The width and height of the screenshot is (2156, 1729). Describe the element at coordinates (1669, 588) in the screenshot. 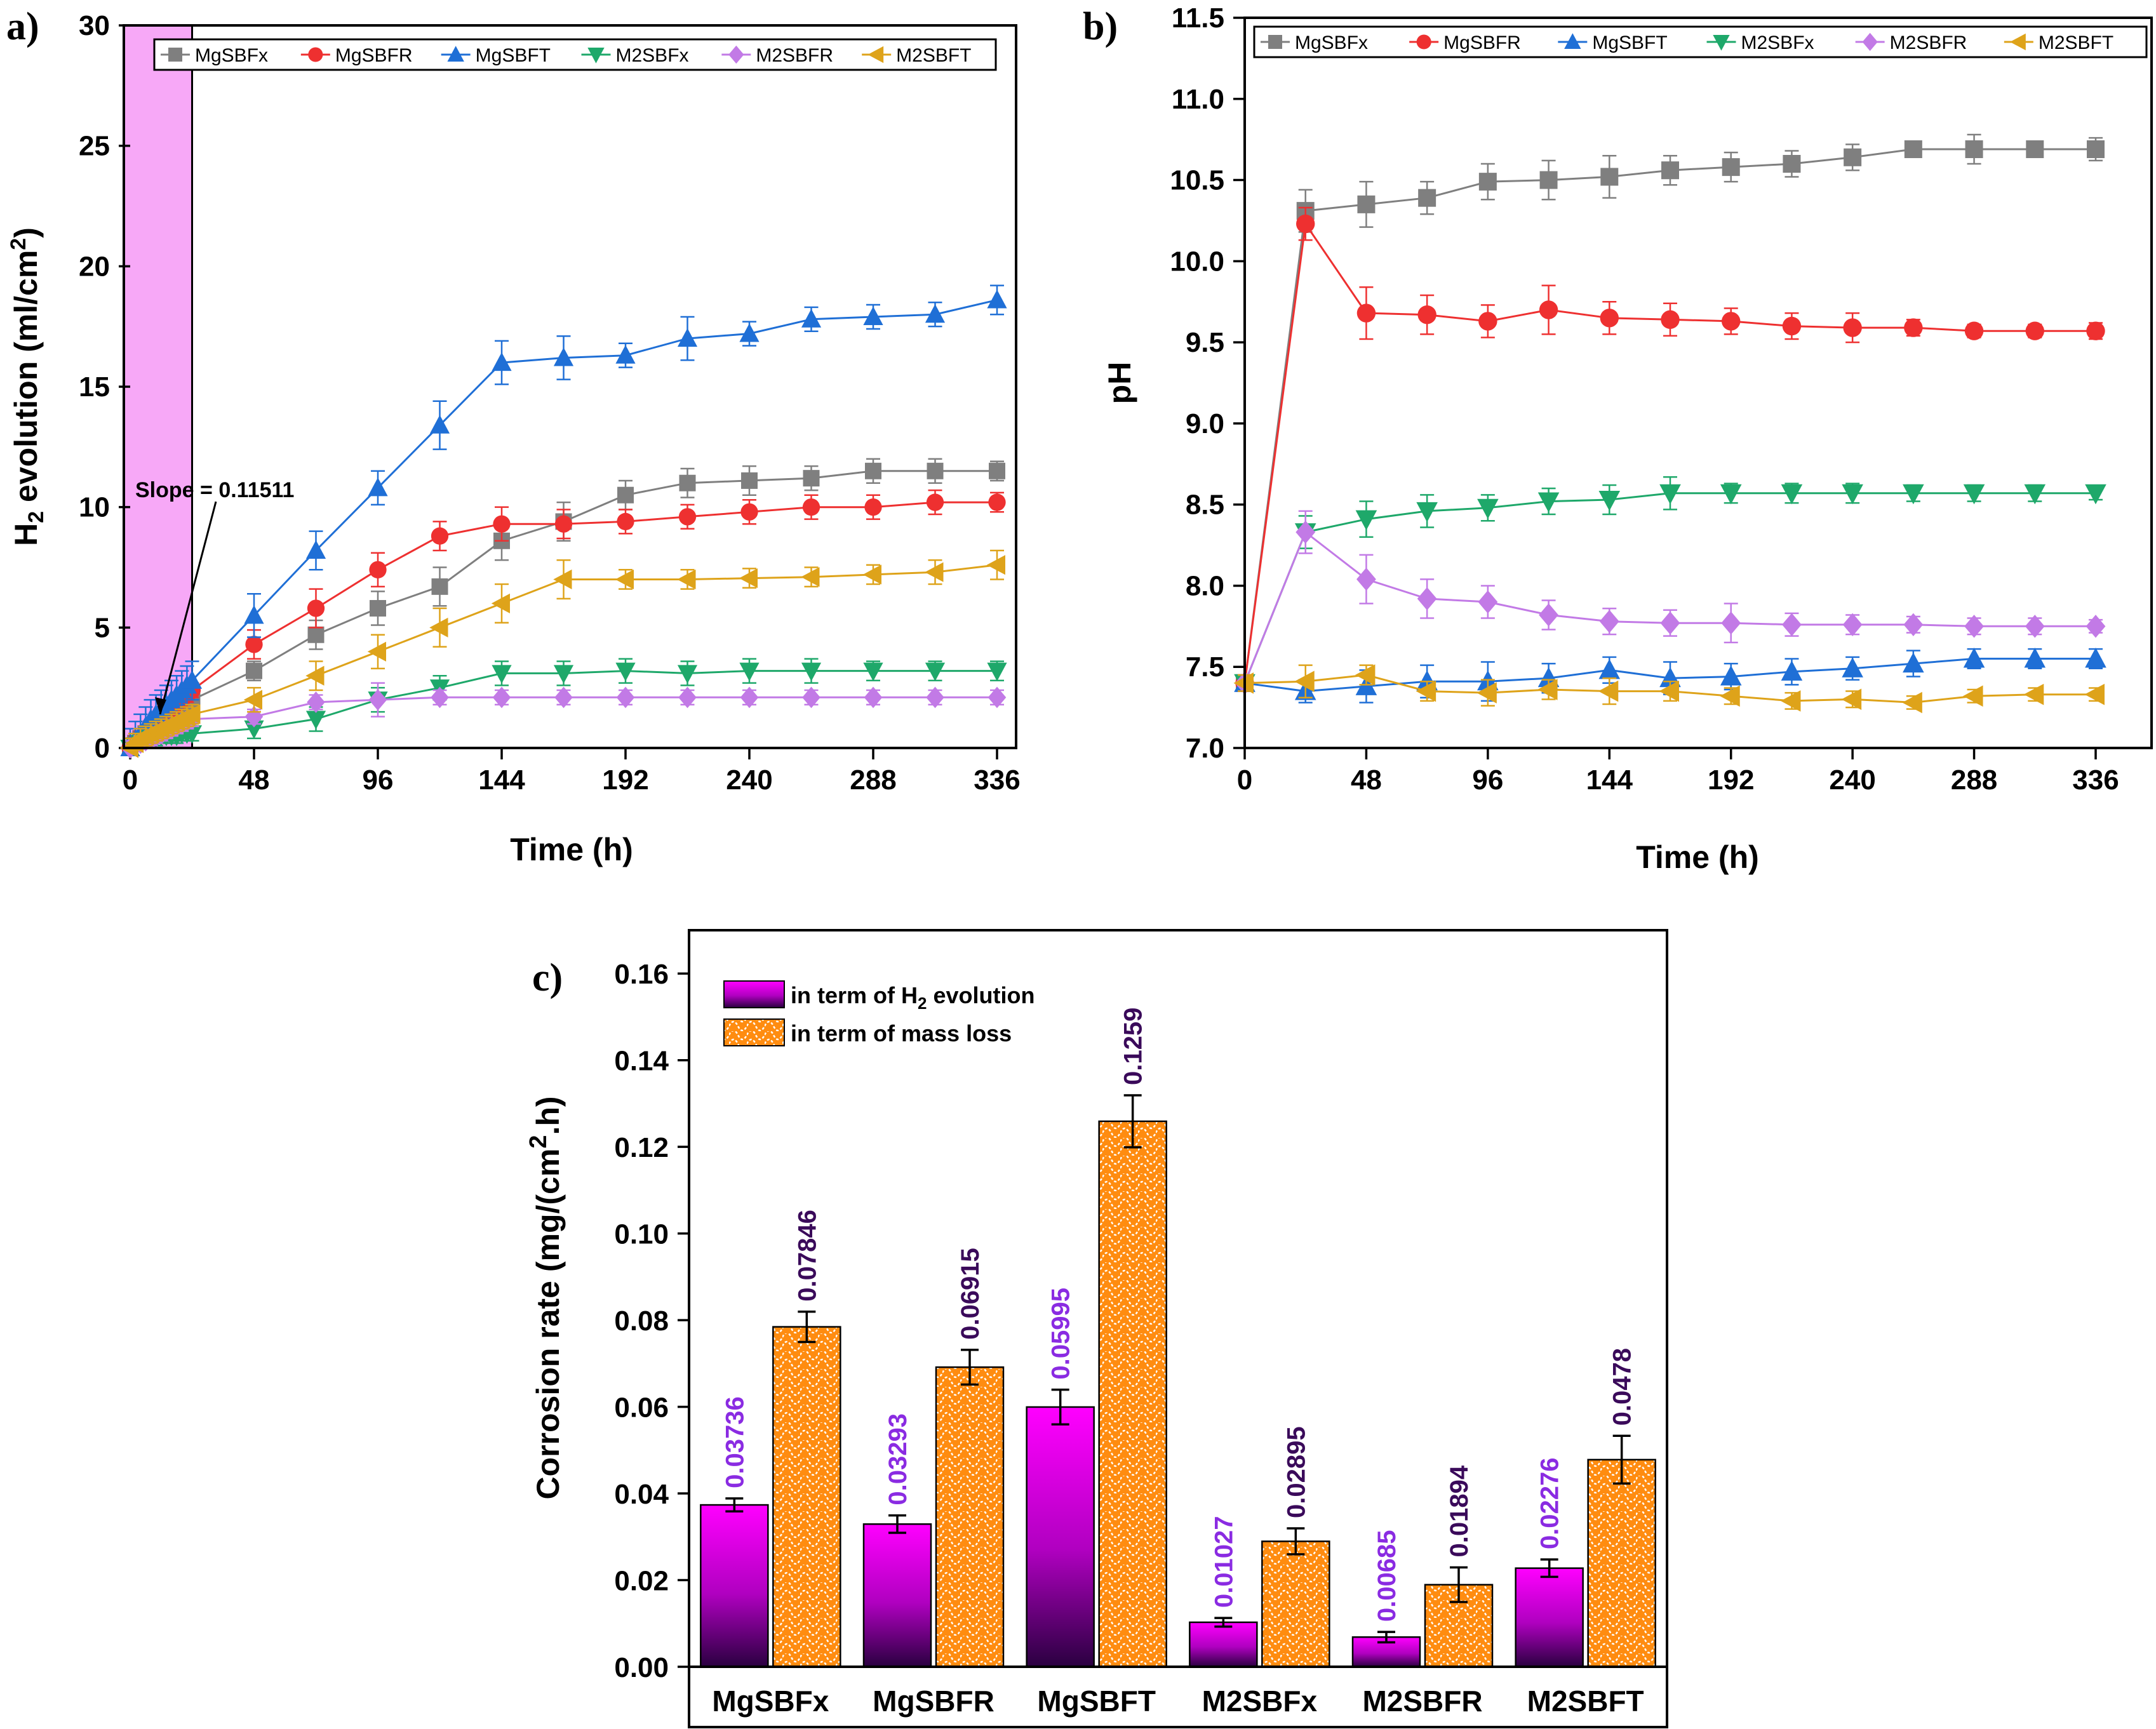

I see `series-line-M2SBFx` at that location.